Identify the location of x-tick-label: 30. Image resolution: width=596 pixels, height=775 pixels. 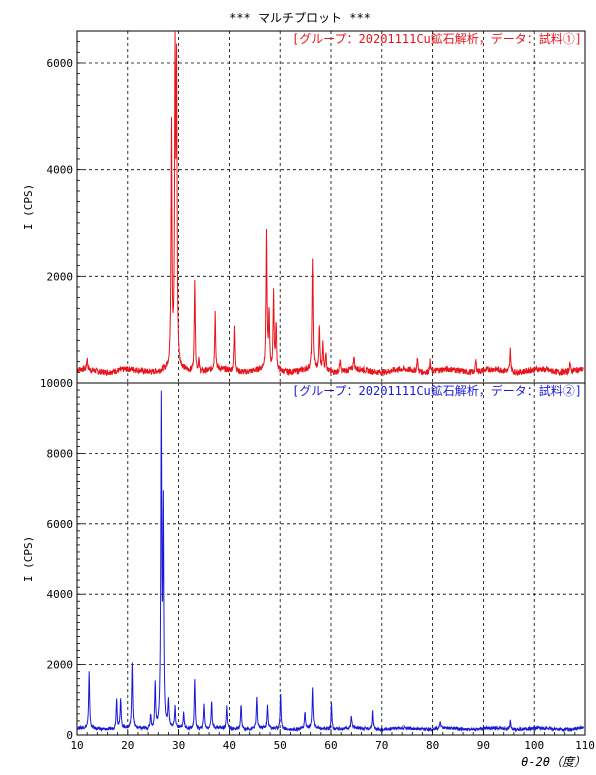
(178, 745).